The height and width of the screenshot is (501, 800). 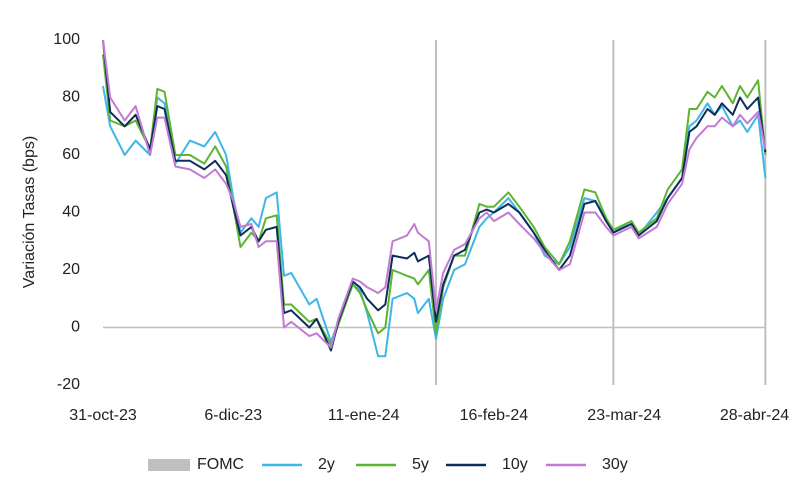 What do you see at coordinates (364, 415) in the screenshot?
I see `x-tick-label: 11-ene-24` at bounding box center [364, 415].